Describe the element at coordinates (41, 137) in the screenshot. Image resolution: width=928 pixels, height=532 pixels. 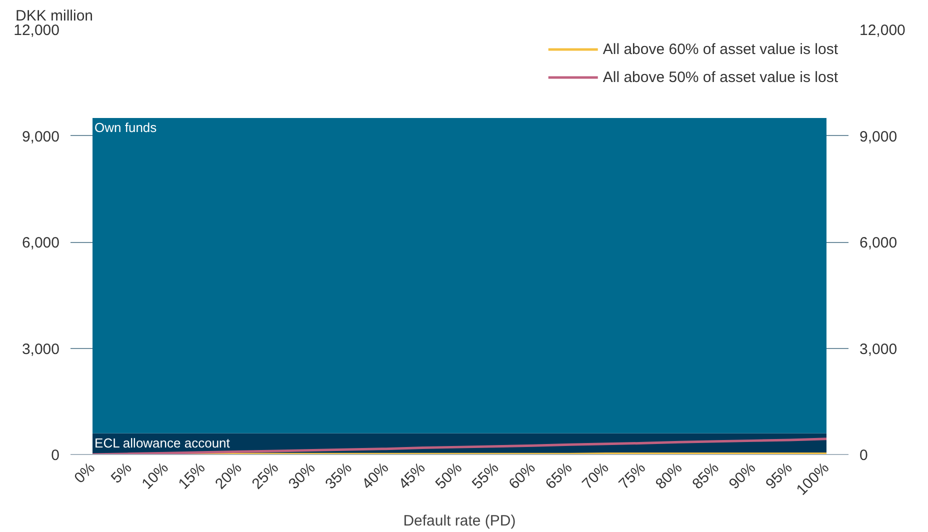
I see `y-tick-label: 9,000` at that location.